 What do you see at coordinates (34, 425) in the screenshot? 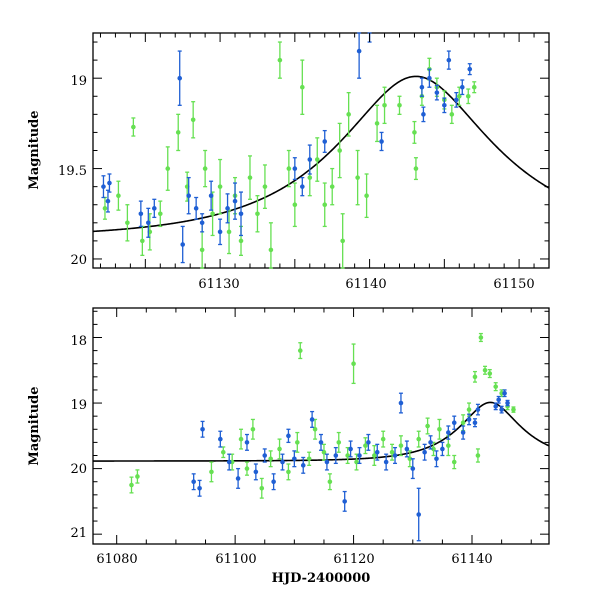
I see `bottom-y-axis-title: Magnitude` at bounding box center [34, 425].